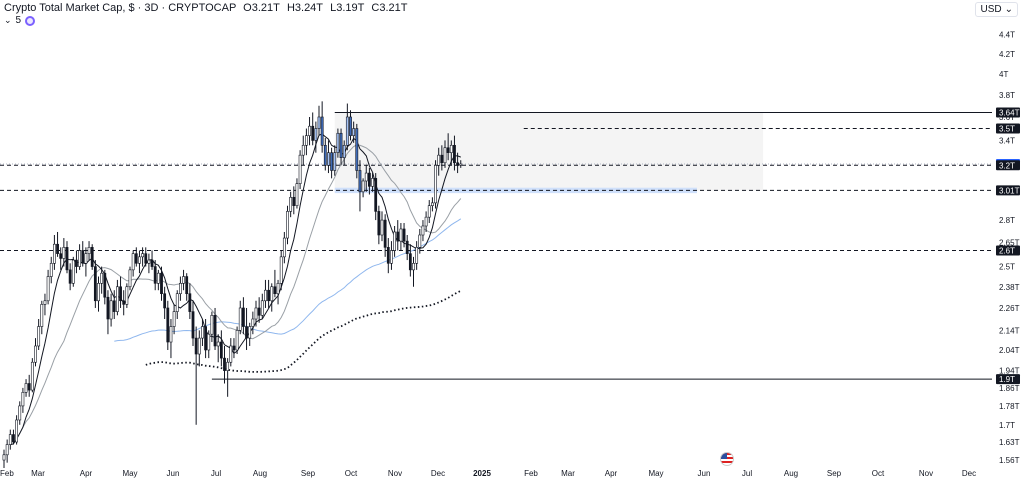  What do you see at coordinates (327, 8) in the screenshot?
I see `ohlc-readout: O3.21T H3.24T L3.19T C3.21T` at bounding box center [327, 8].